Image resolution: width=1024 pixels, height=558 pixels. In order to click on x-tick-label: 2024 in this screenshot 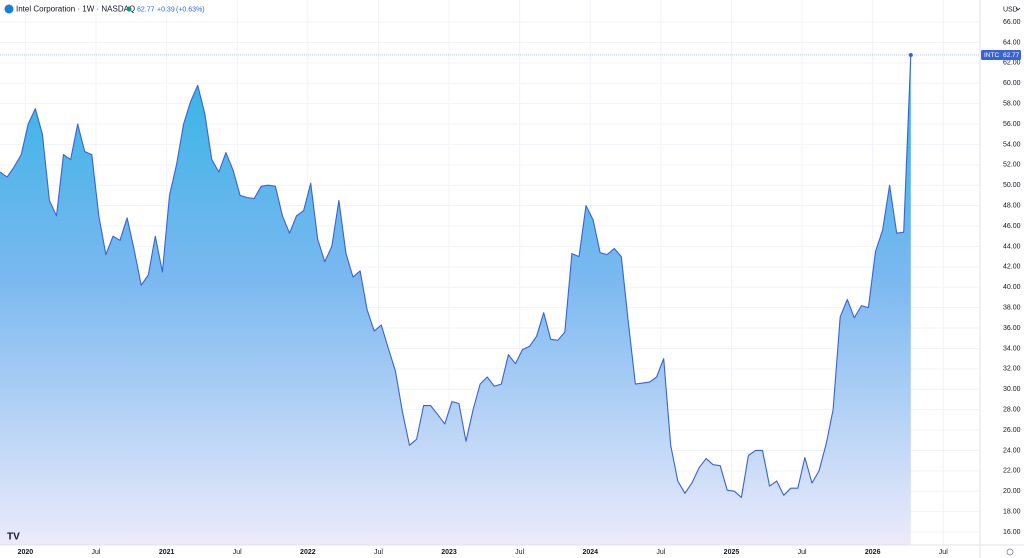, I will do `click(590, 552)`.